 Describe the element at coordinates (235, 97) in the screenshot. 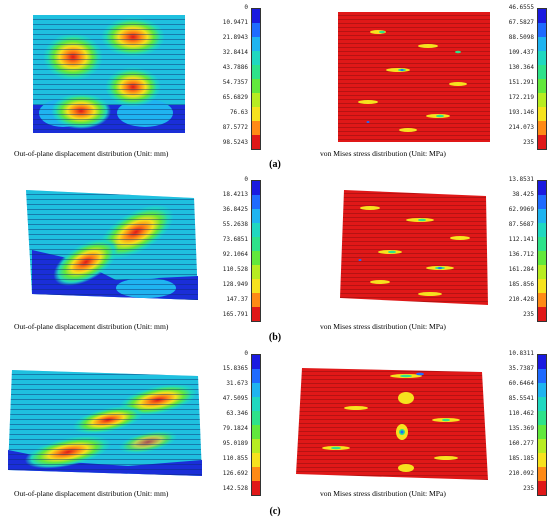

I see `tick-label: 65.6829` at that location.